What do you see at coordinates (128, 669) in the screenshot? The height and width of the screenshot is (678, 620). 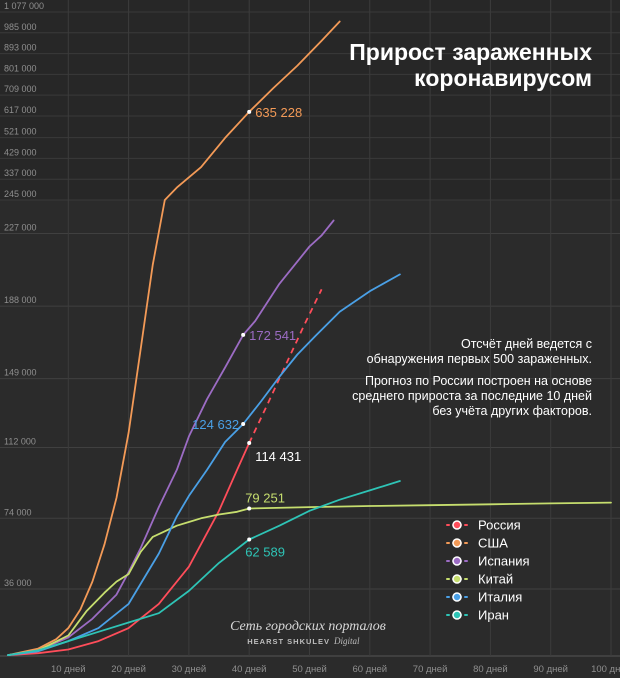 I see `x-tick-label: 20 дней` at bounding box center [128, 669].